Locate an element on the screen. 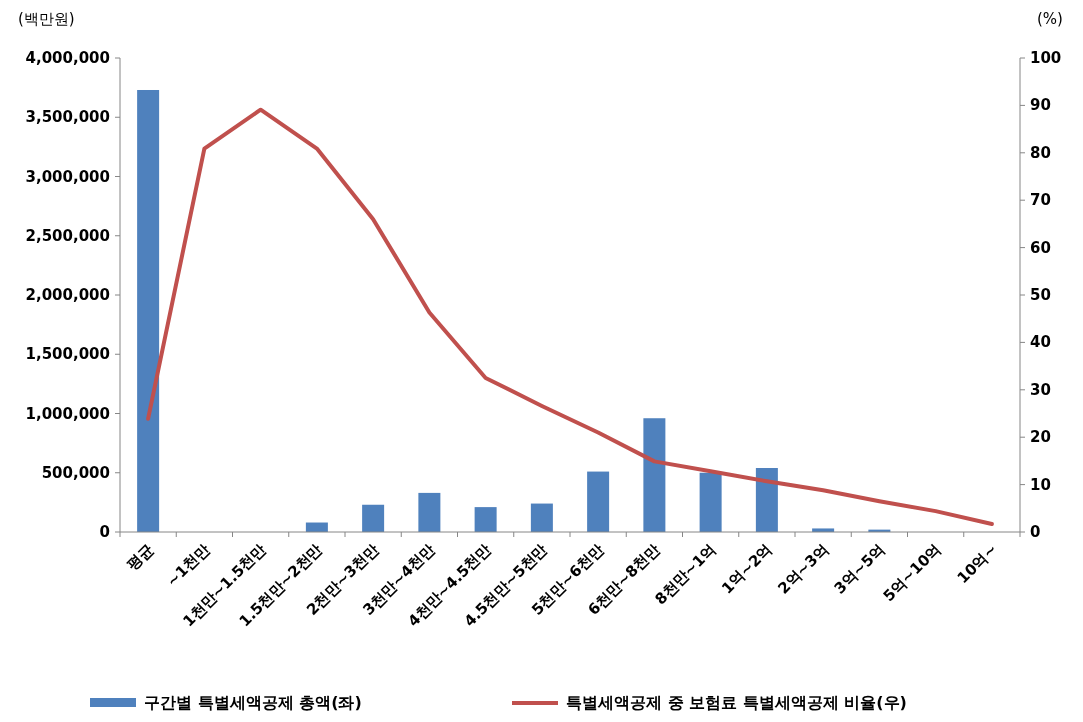 Image resolution: width=1083 pixels, height=722 pixels. y-tick-label: 1,000,000 is located at coordinates (67, 413).